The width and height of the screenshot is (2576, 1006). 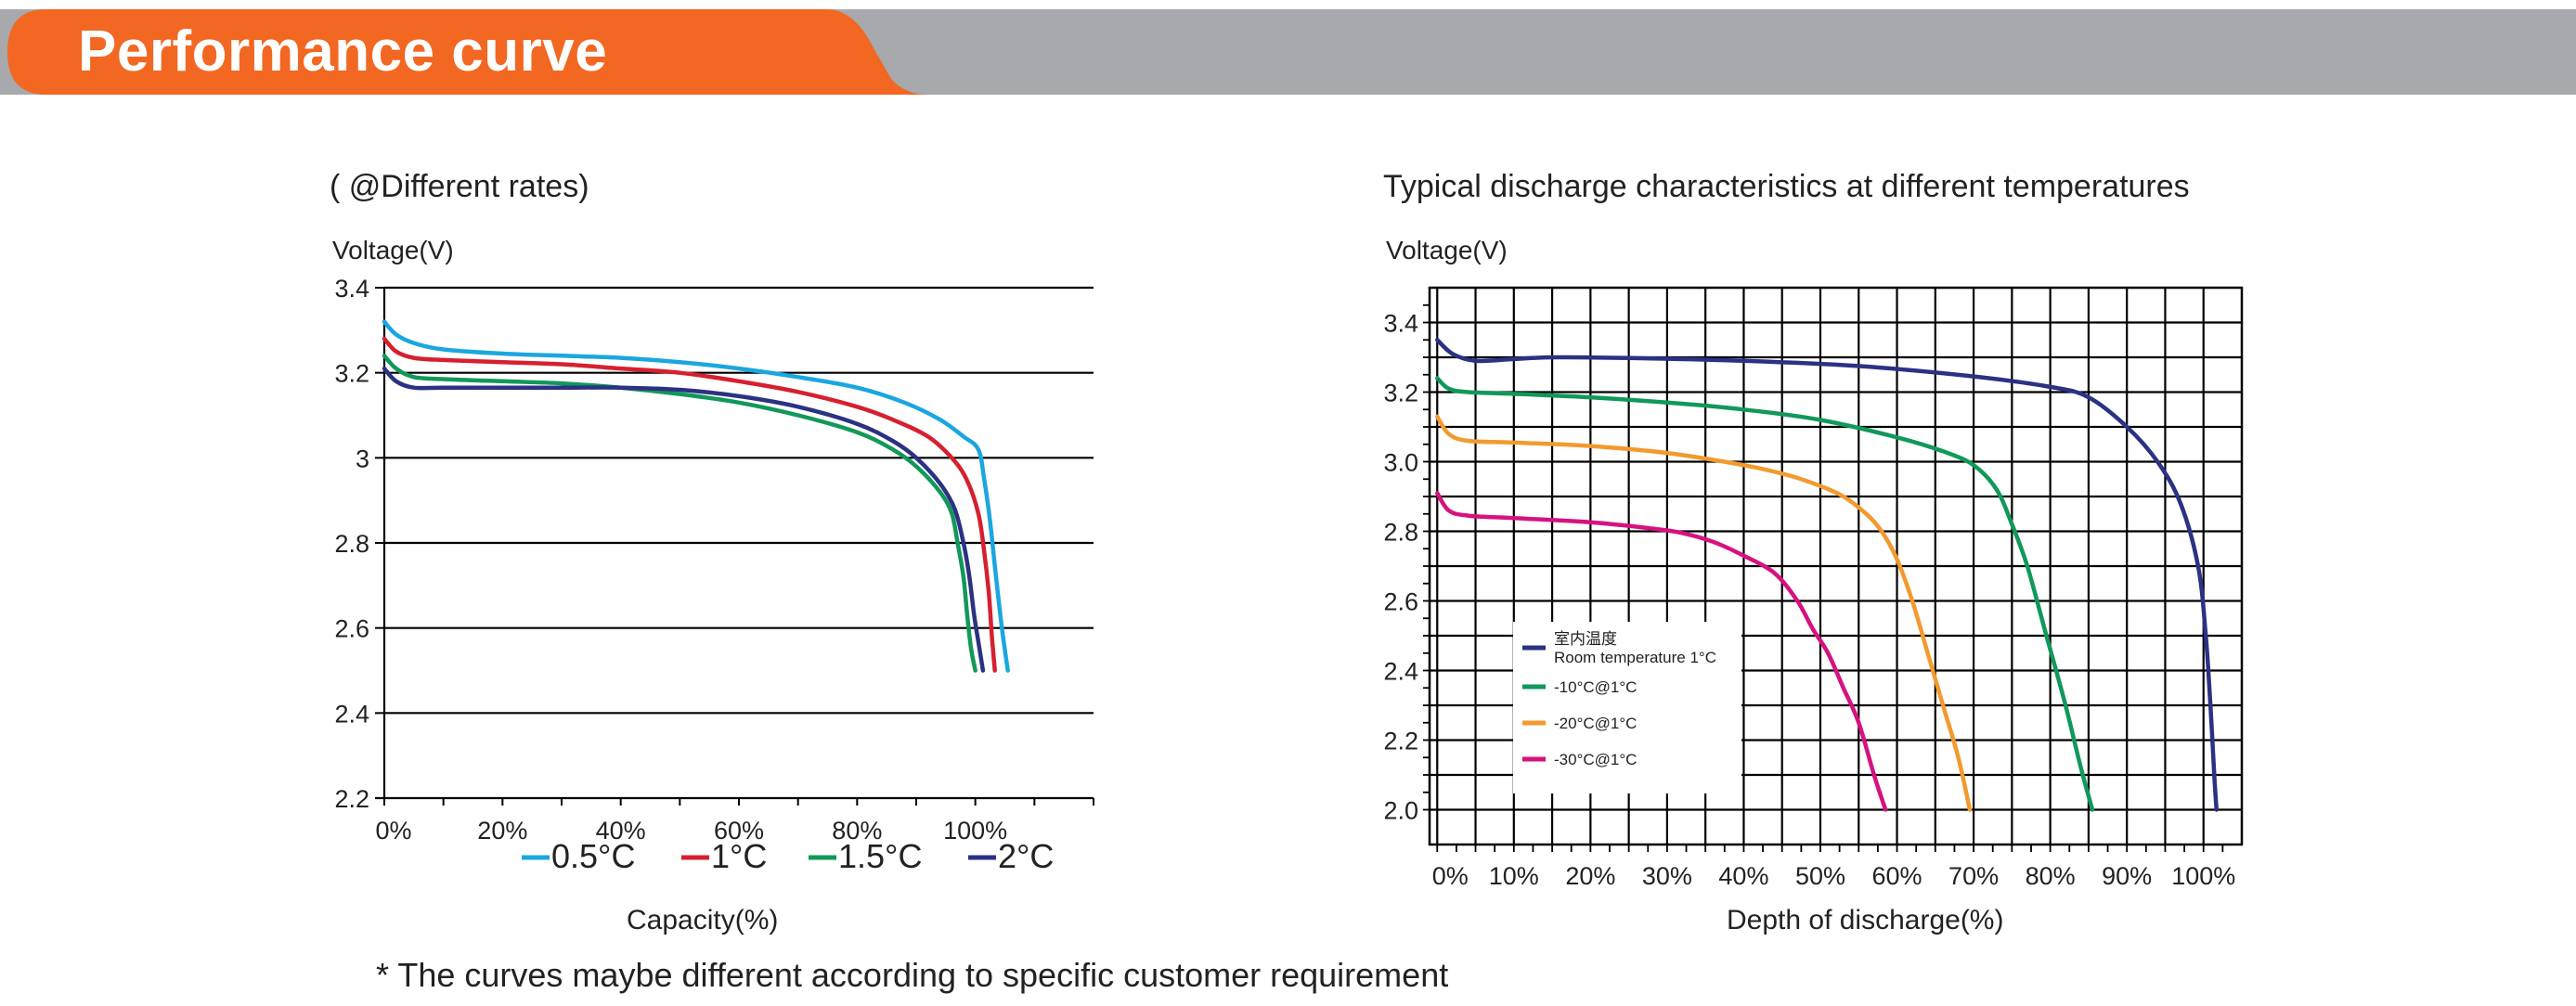 I want to click on left-y-tick-label: 2.8, so click(x=351, y=544).